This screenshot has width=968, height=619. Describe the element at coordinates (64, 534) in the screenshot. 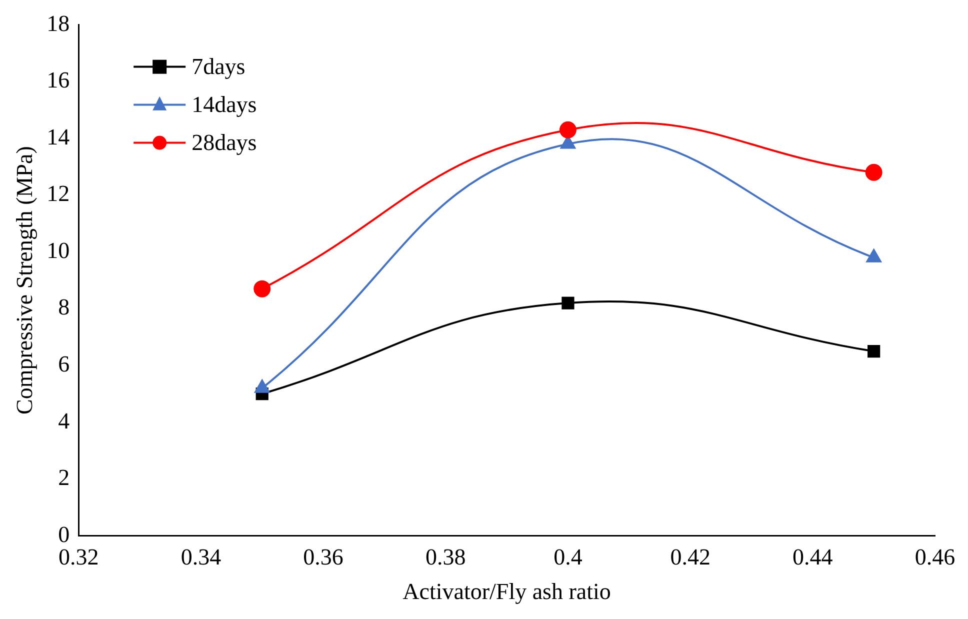

I see `y-tick-label: 0` at that location.